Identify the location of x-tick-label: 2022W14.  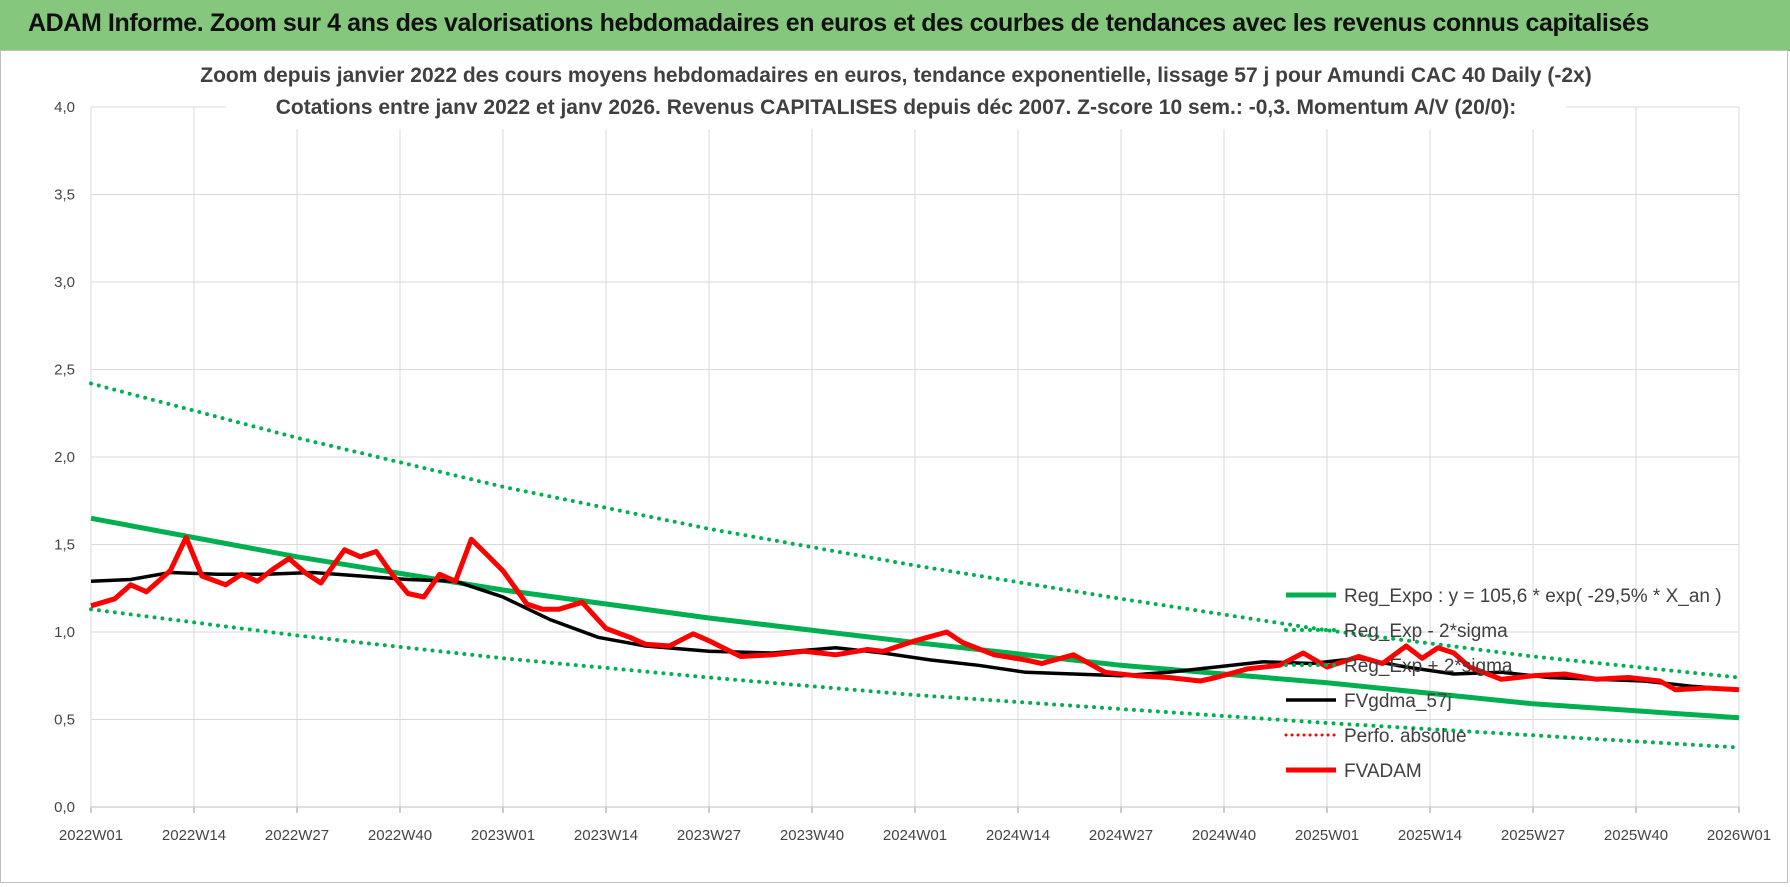
(194, 835).